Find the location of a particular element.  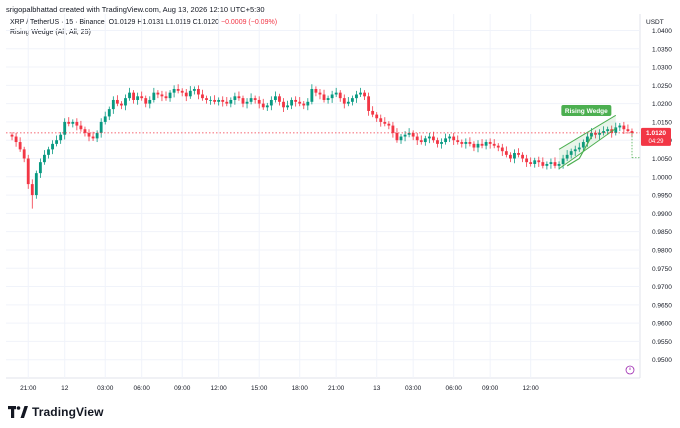

price-tick-label: 1.0400 is located at coordinates (662, 31).